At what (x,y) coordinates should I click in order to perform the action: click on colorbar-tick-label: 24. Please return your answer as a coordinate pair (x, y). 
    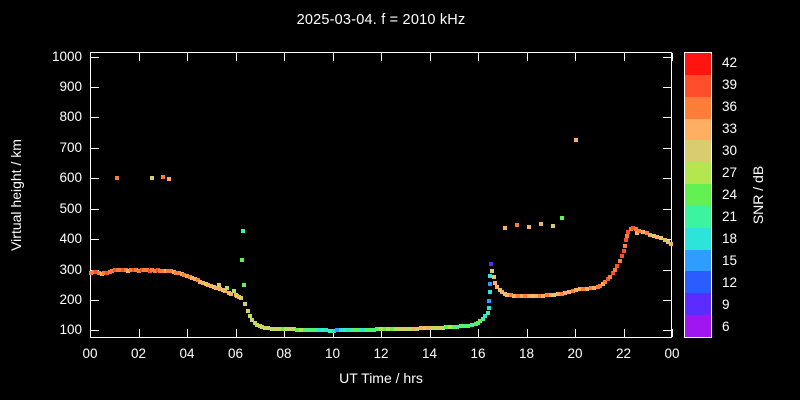
    Looking at the image, I should click on (730, 194).